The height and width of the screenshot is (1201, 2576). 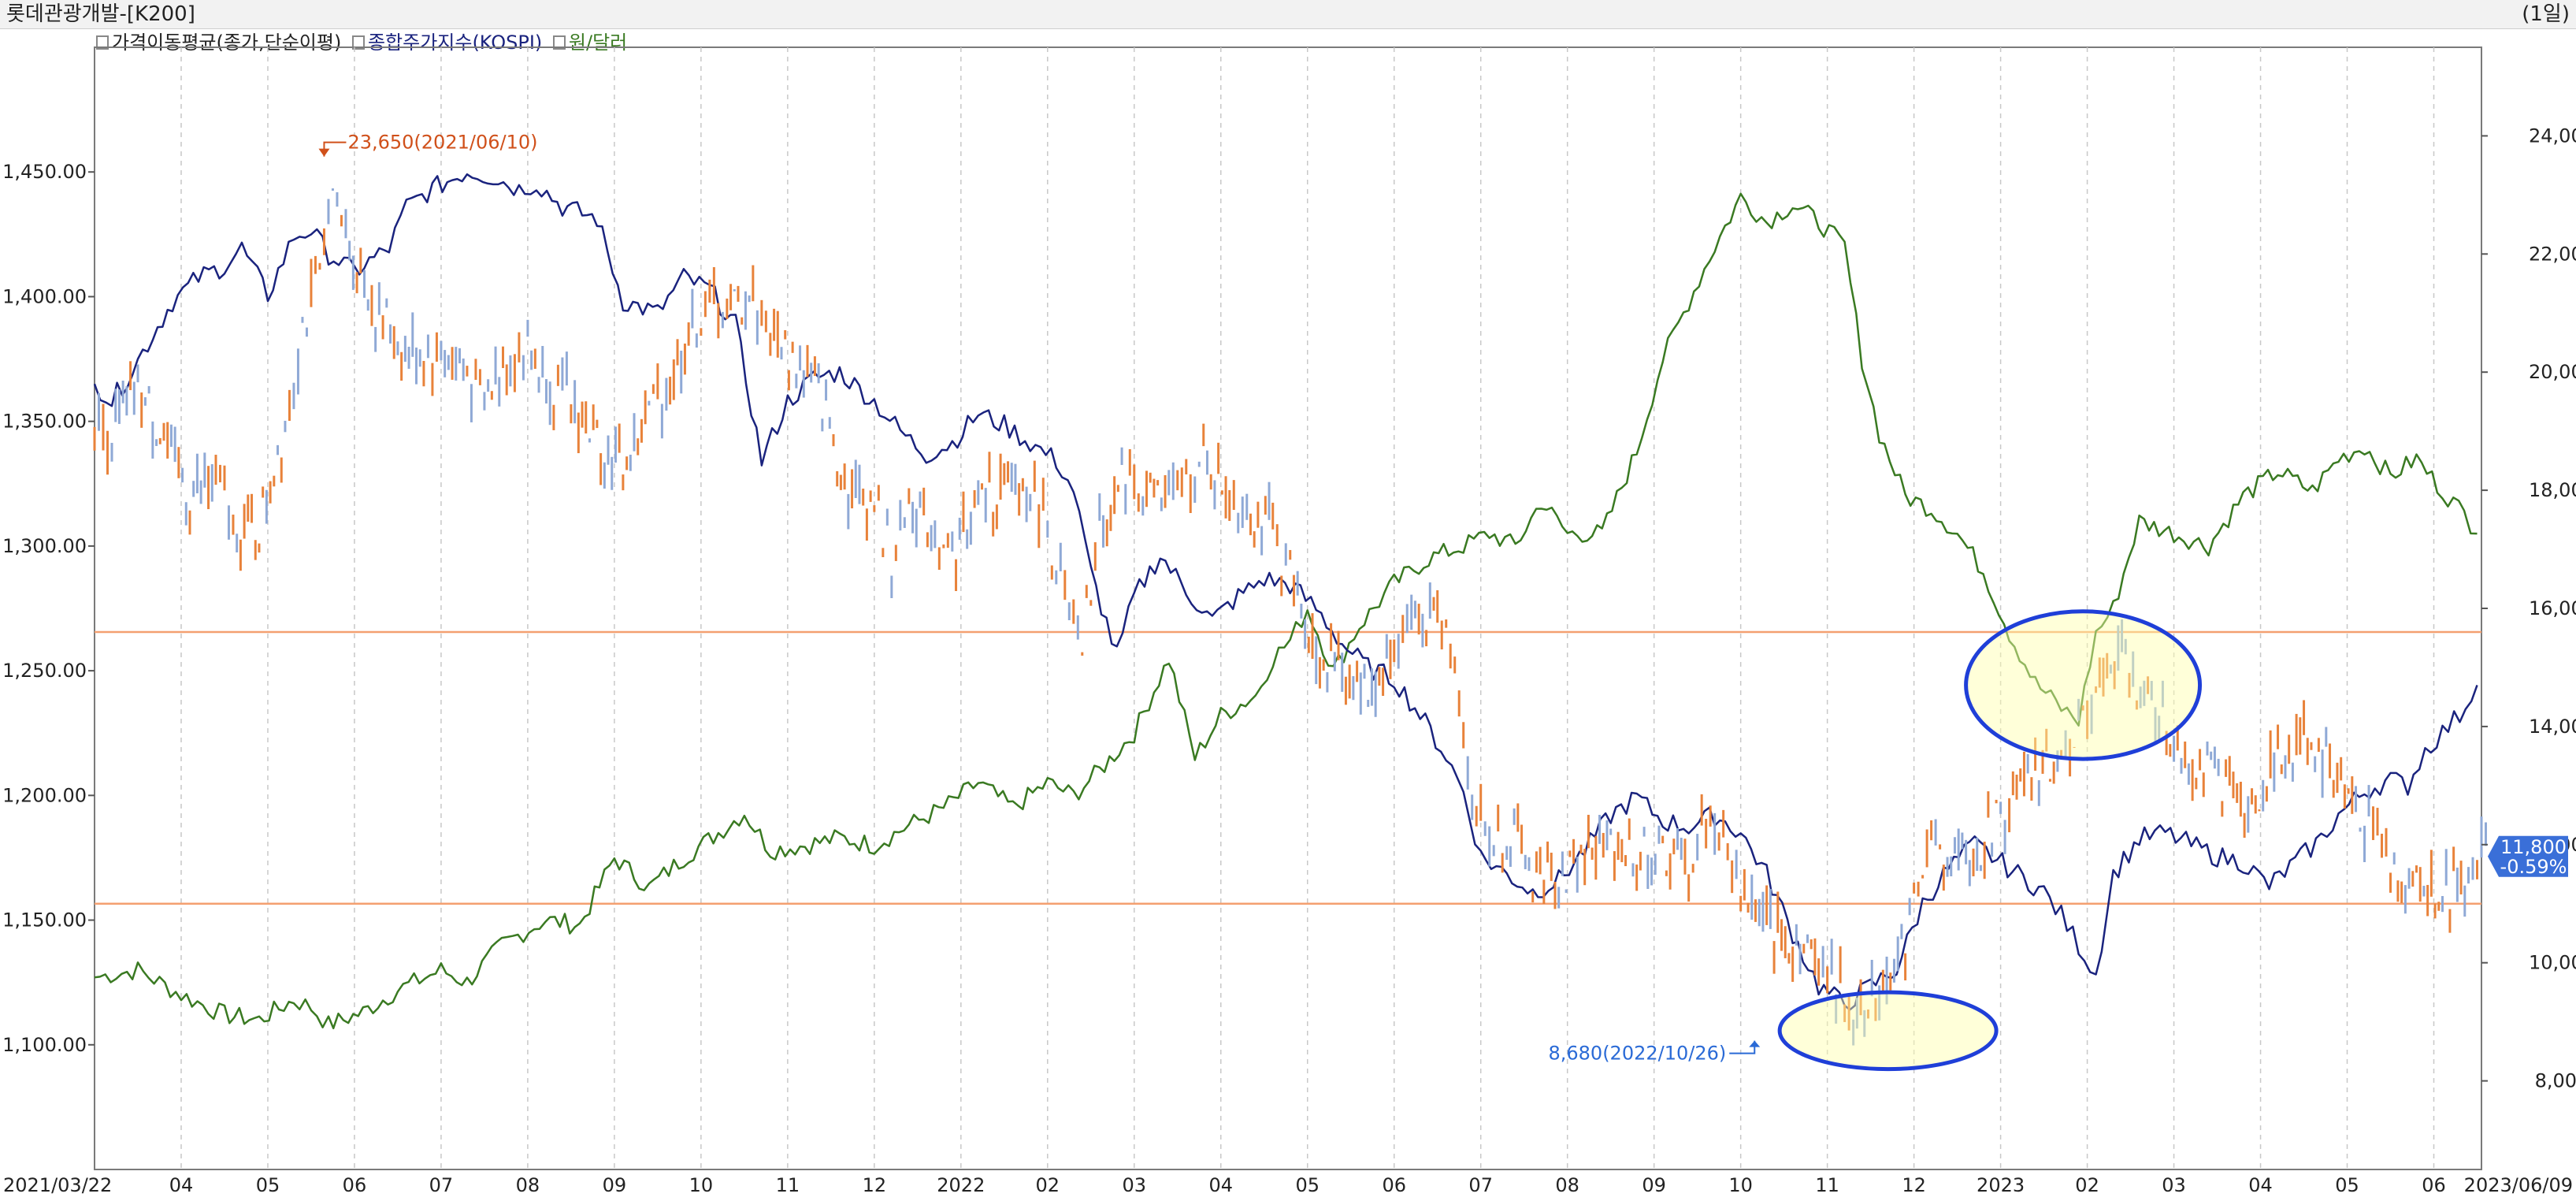 I want to click on legend-label: 종합주가지수(KOSPI), so click(x=455, y=43).